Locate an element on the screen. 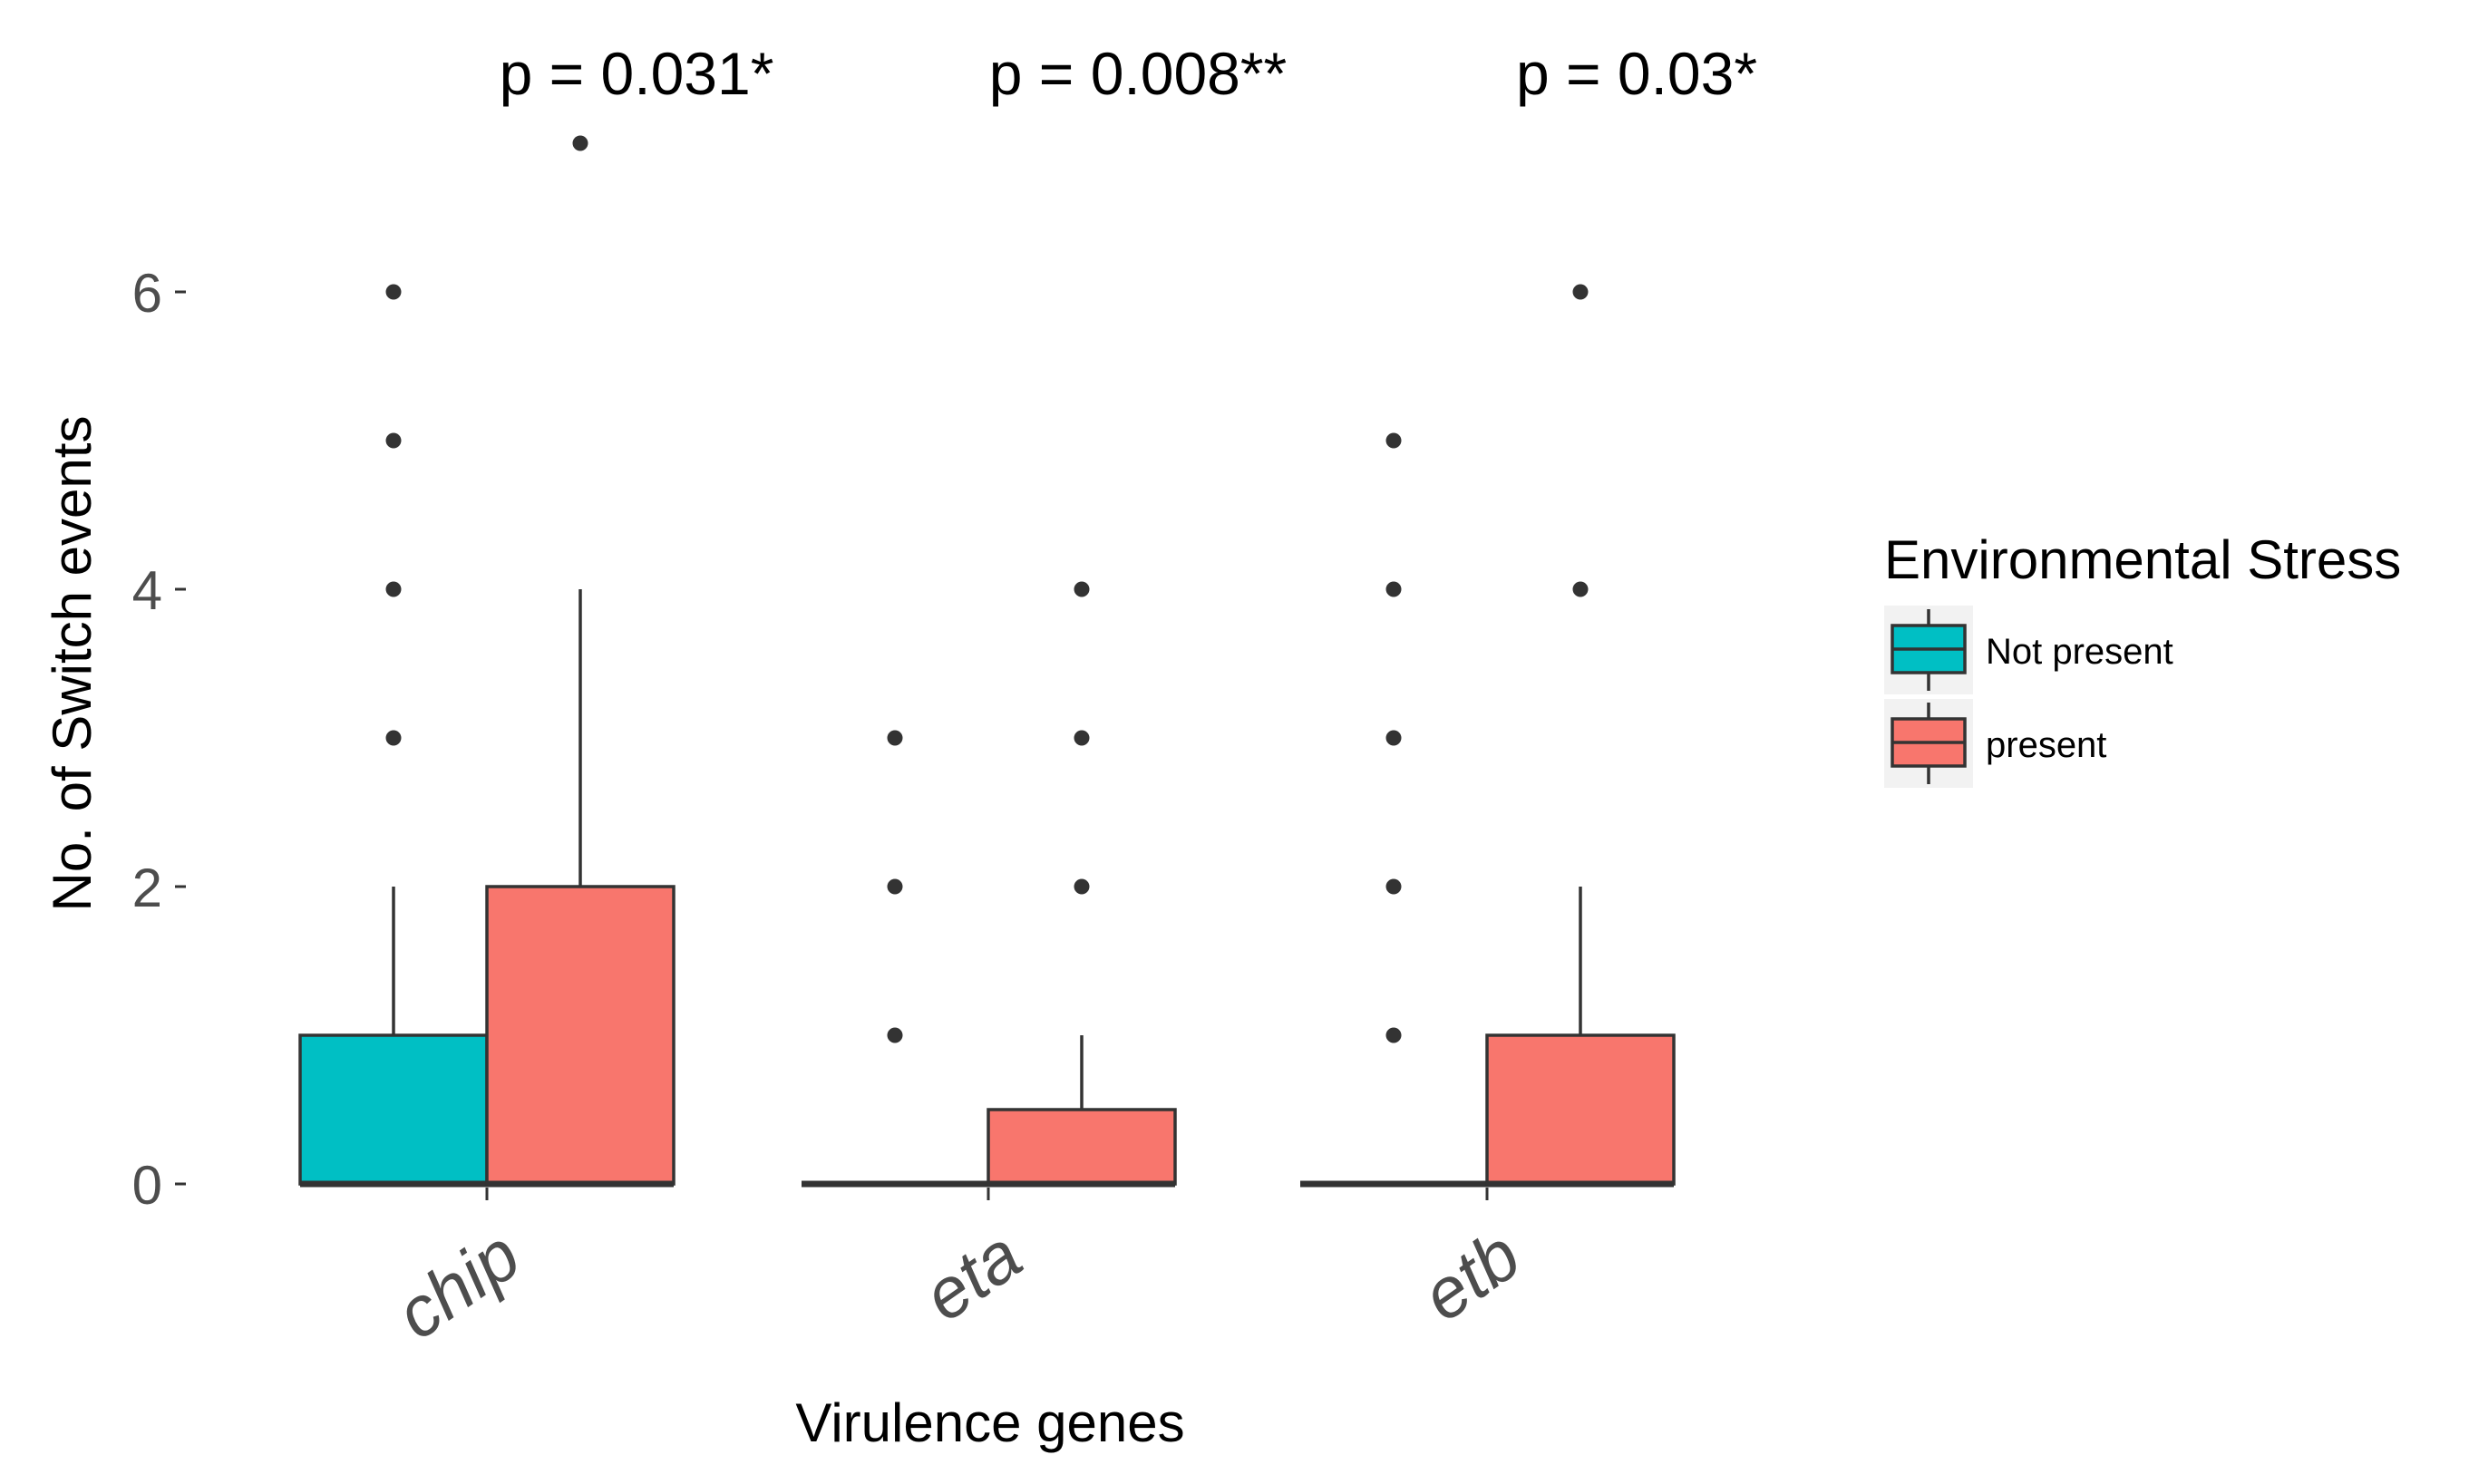 This screenshot has width=2469, height=1484. x-axis-title: Virulence genes is located at coordinates (989, 1422).